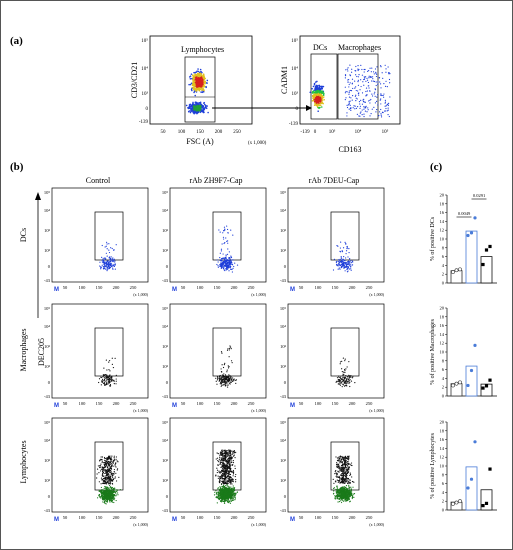 This screenshot has width=513, height=550. I want to click on y-tick-label: 14, so click(442, 221).